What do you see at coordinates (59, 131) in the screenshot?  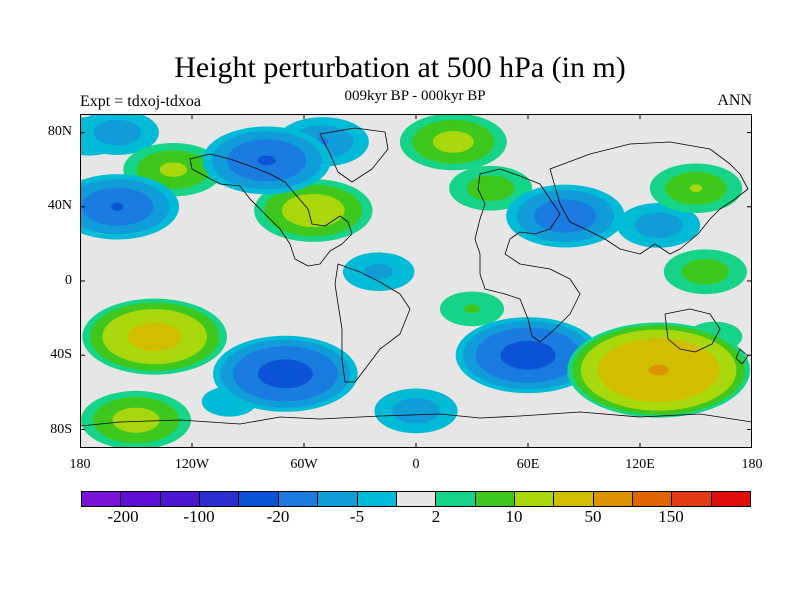 I see `y-tick-label: 80N` at bounding box center [59, 131].